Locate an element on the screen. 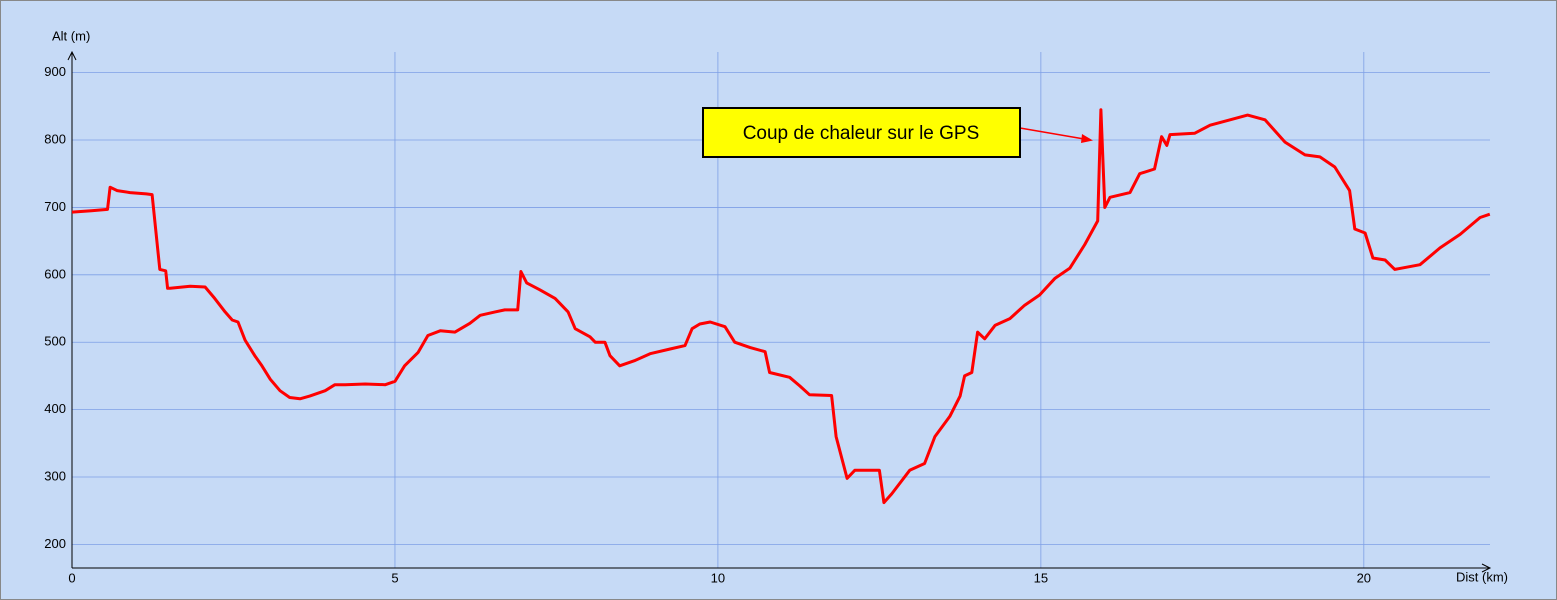  annotation: Coup de chaleur sur le GPS is located at coordinates (861, 133).